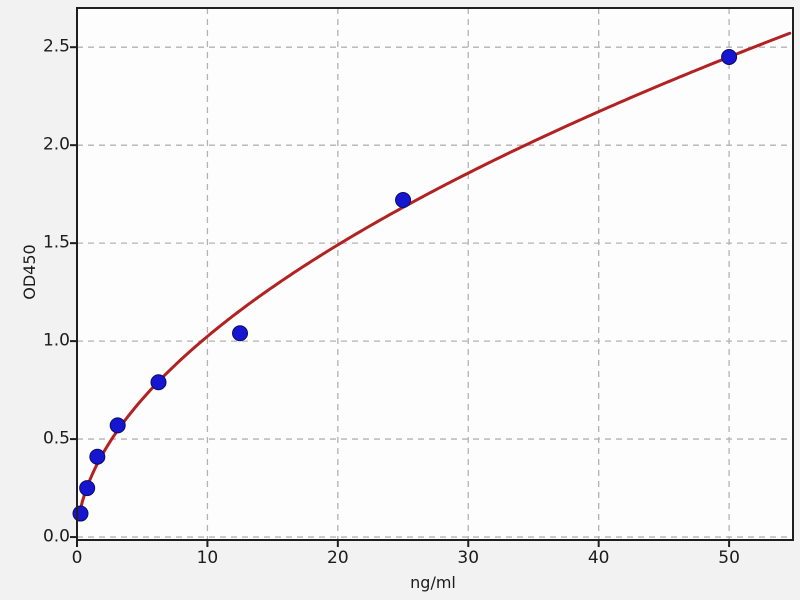 The height and width of the screenshot is (600, 800). What do you see at coordinates (729, 558) in the screenshot?
I see `x-tick-label: 50` at bounding box center [729, 558].